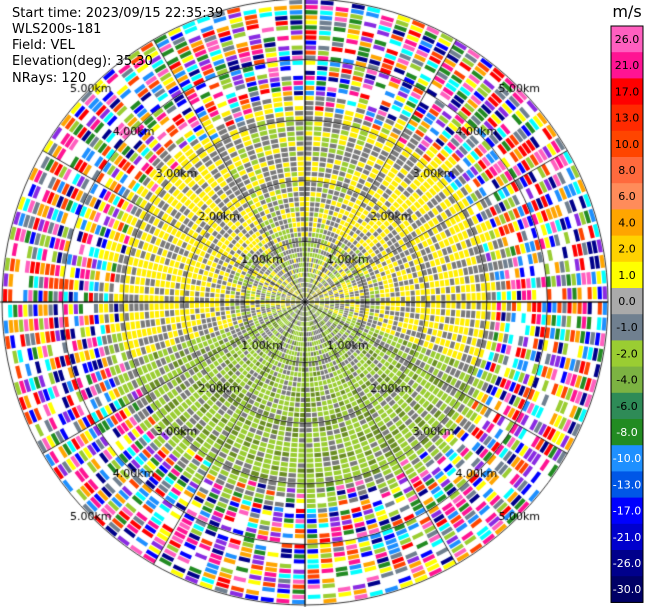 The width and height of the screenshot is (647, 607). Describe the element at coordinates (82, 61) in the screenshot. I see `elevation-label: Elevation(deg): 35.30` at that location.